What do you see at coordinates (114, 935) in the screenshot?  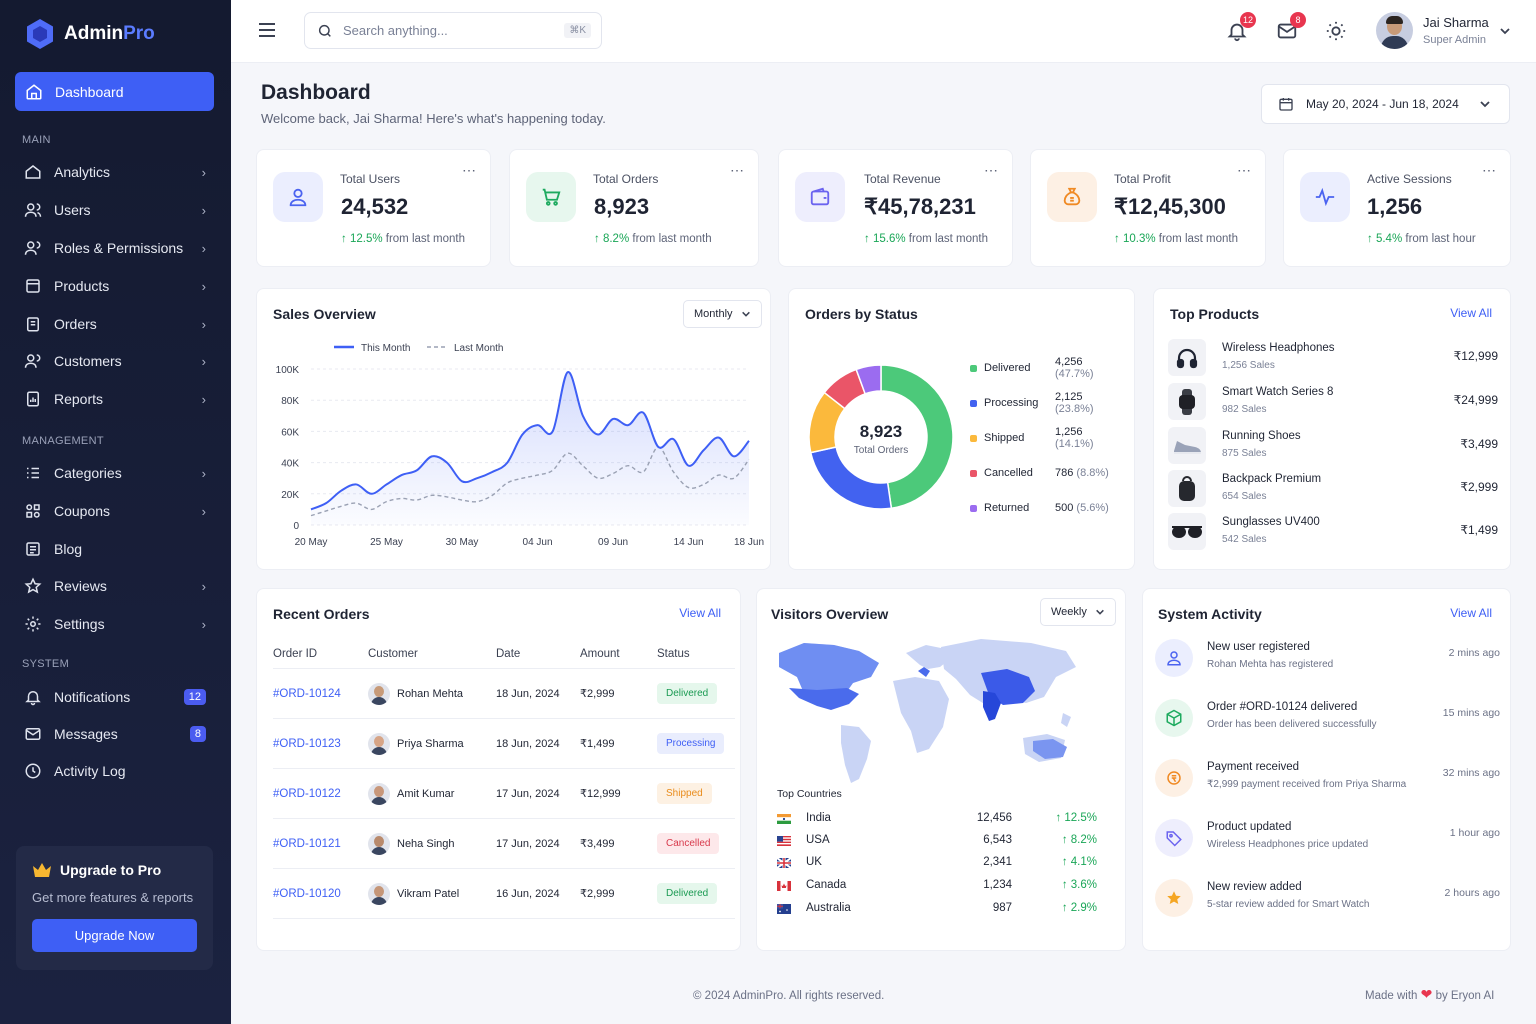 I see `upgrade-now-button: Upgrade Now` at bounding box center [114, 935].